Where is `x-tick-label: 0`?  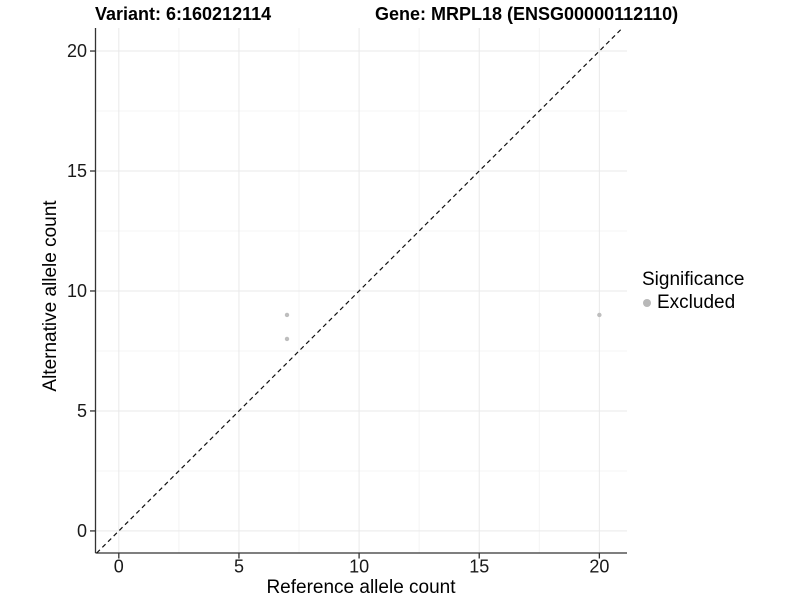
x-tick-label: 0 is located at coordinates (119, 567).